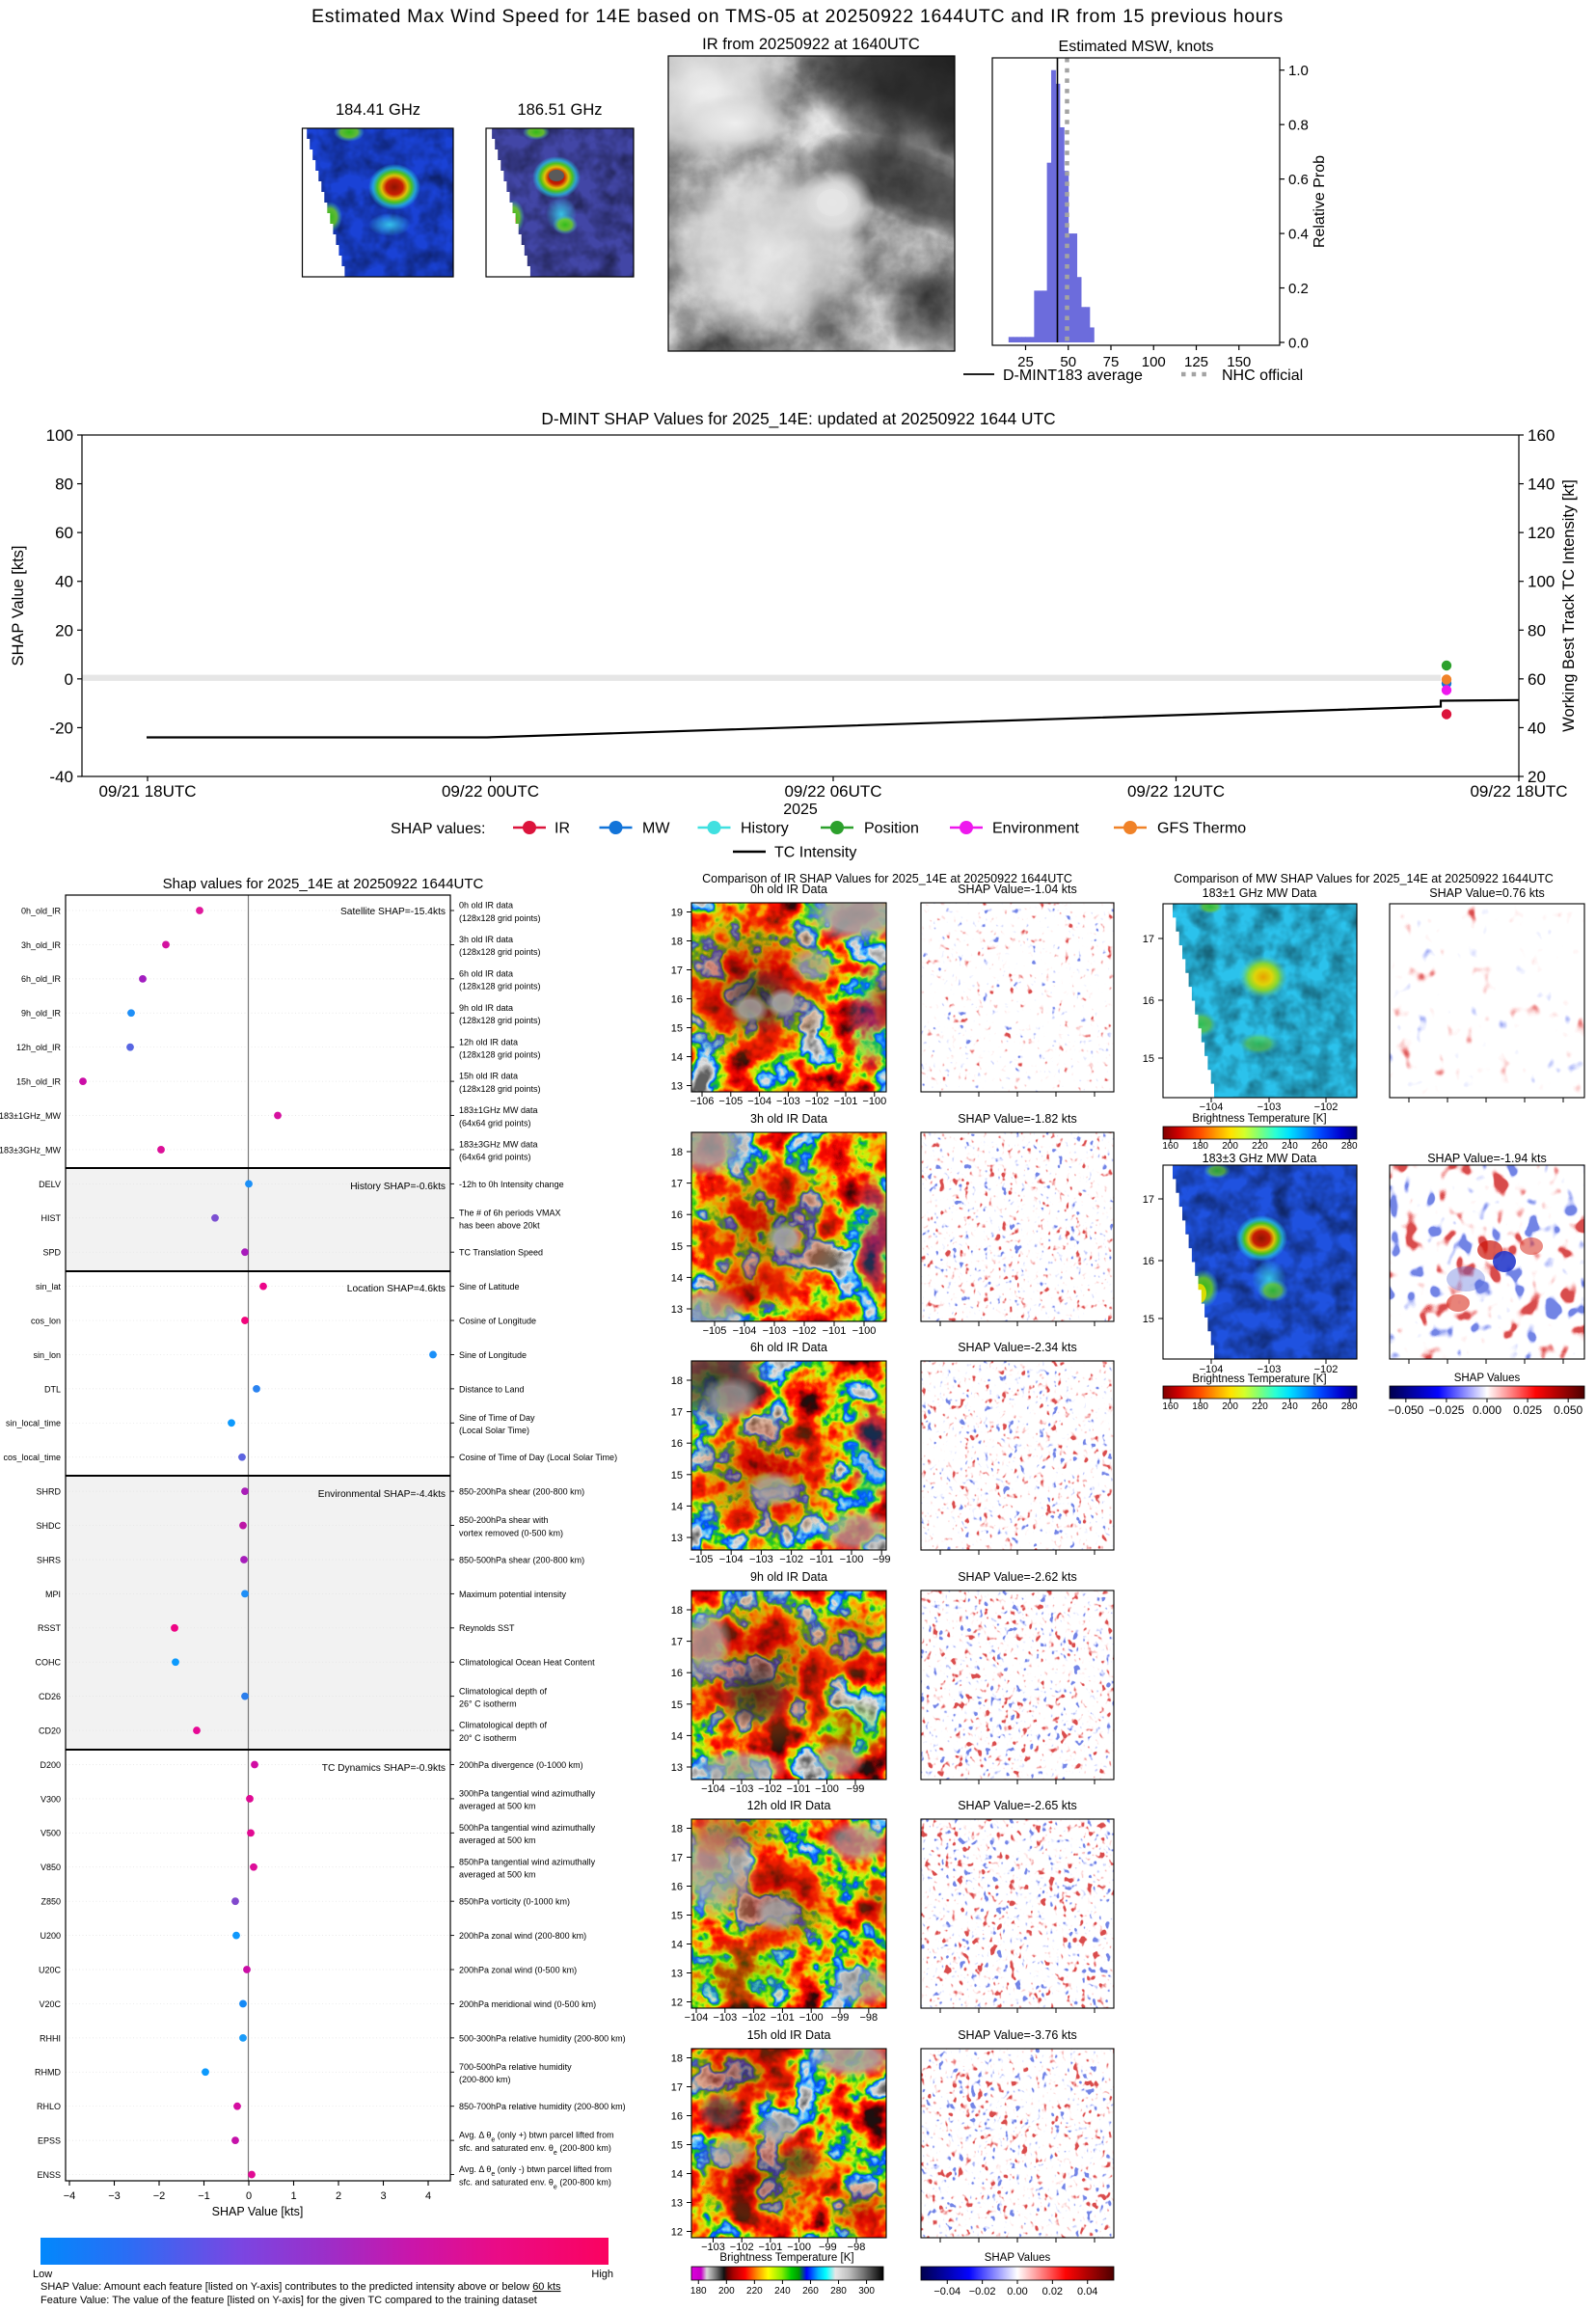  Describe the element at coordinates (892, 829) in the screenshot. I see `svg-text: Position` at that location.